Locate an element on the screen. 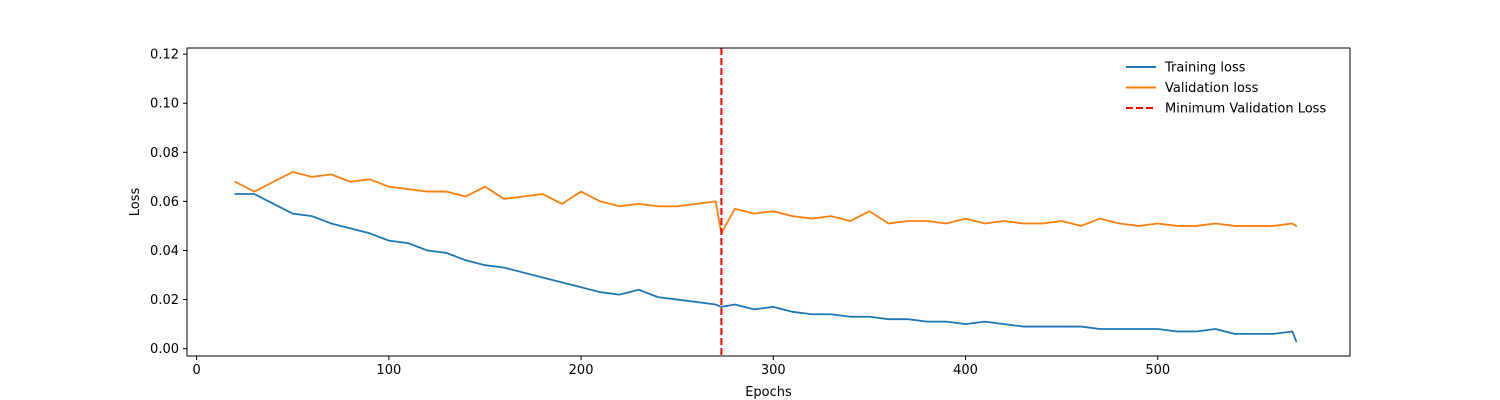 Image resolution: width=1500 pixels, height=400 pixels. y-tick-label: 0.04 is located at coordinates (164, 251).